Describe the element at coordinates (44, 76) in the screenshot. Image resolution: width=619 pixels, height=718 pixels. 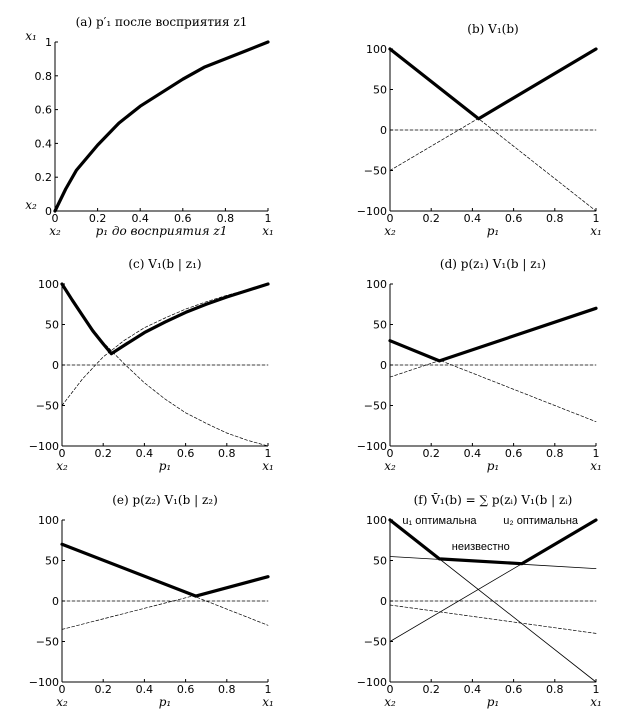
I see `y-tick-label: 0.8` at that location.